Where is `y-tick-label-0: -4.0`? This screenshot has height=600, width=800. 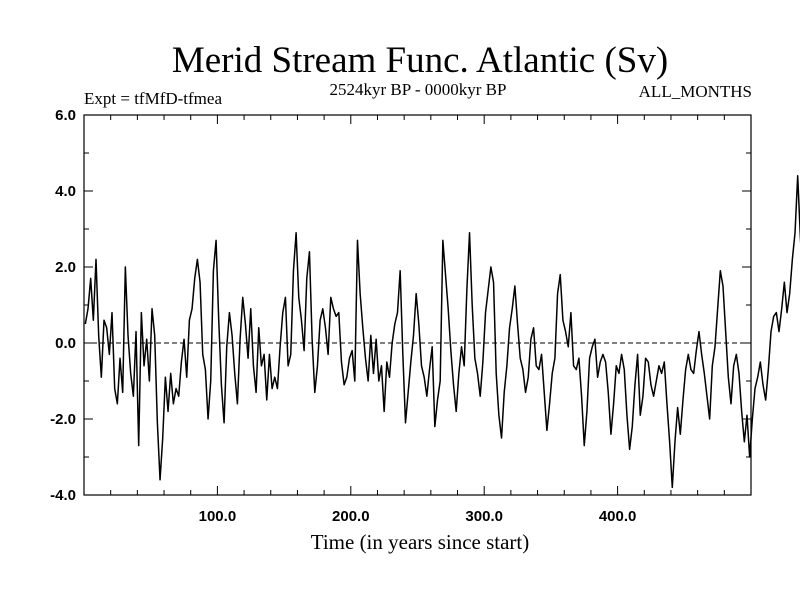
y-tick-label-0: -4.0 is located at coordinates (63, 495).